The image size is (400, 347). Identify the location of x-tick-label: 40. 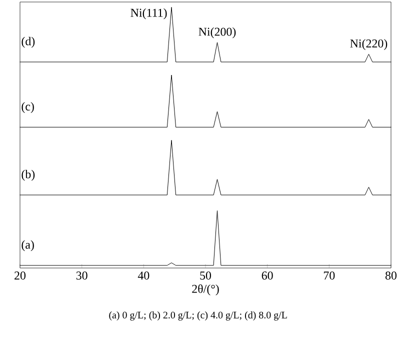
(144, 276).